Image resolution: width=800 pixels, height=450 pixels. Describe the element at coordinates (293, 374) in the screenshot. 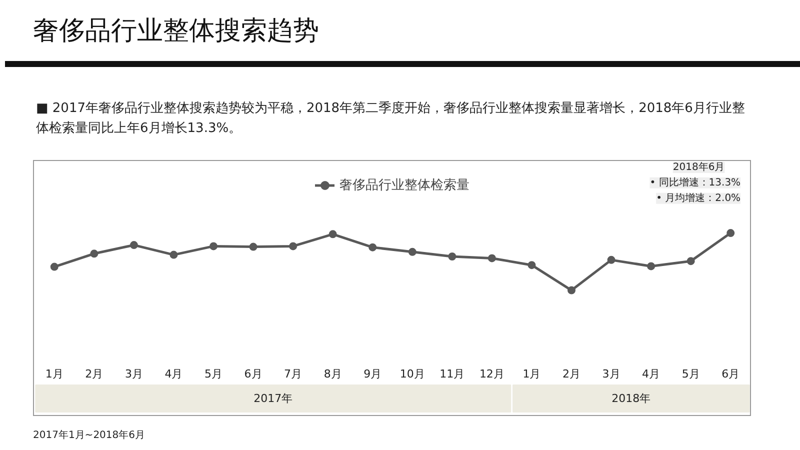

I see `x-tick-label: 7月` at that location.